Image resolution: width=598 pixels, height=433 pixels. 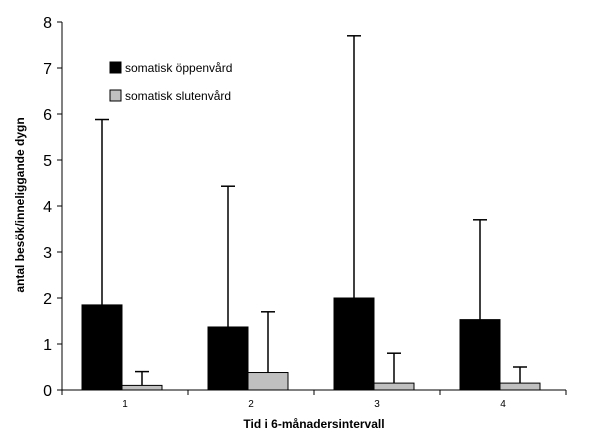 I want to click on legend: somatisk öppenvård somatisk slutenvård, so click(x=171, y=82).